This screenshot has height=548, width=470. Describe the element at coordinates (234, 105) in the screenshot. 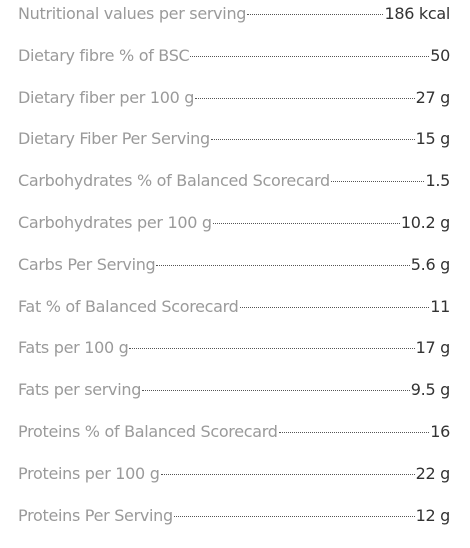

I see `nutrition-row: Dietary fiber per 100 g 27 g` at that location.